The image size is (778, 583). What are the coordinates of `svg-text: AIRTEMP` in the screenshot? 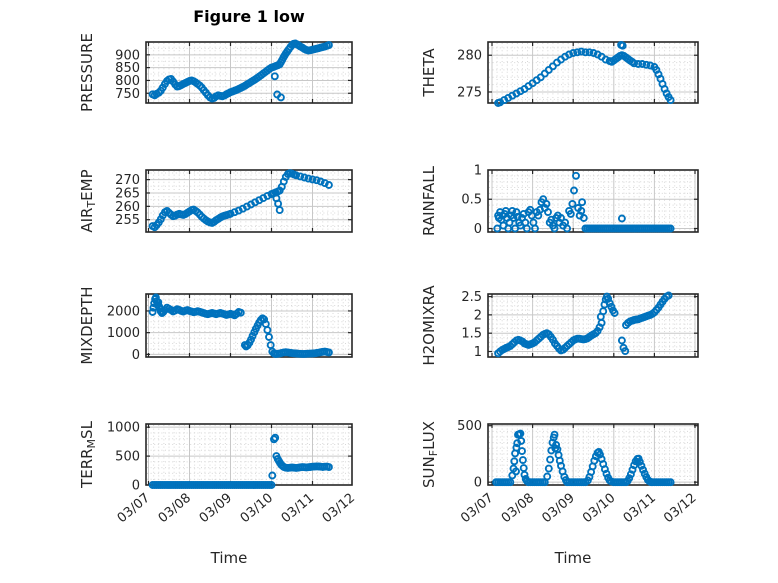 It's located at (88, 200).